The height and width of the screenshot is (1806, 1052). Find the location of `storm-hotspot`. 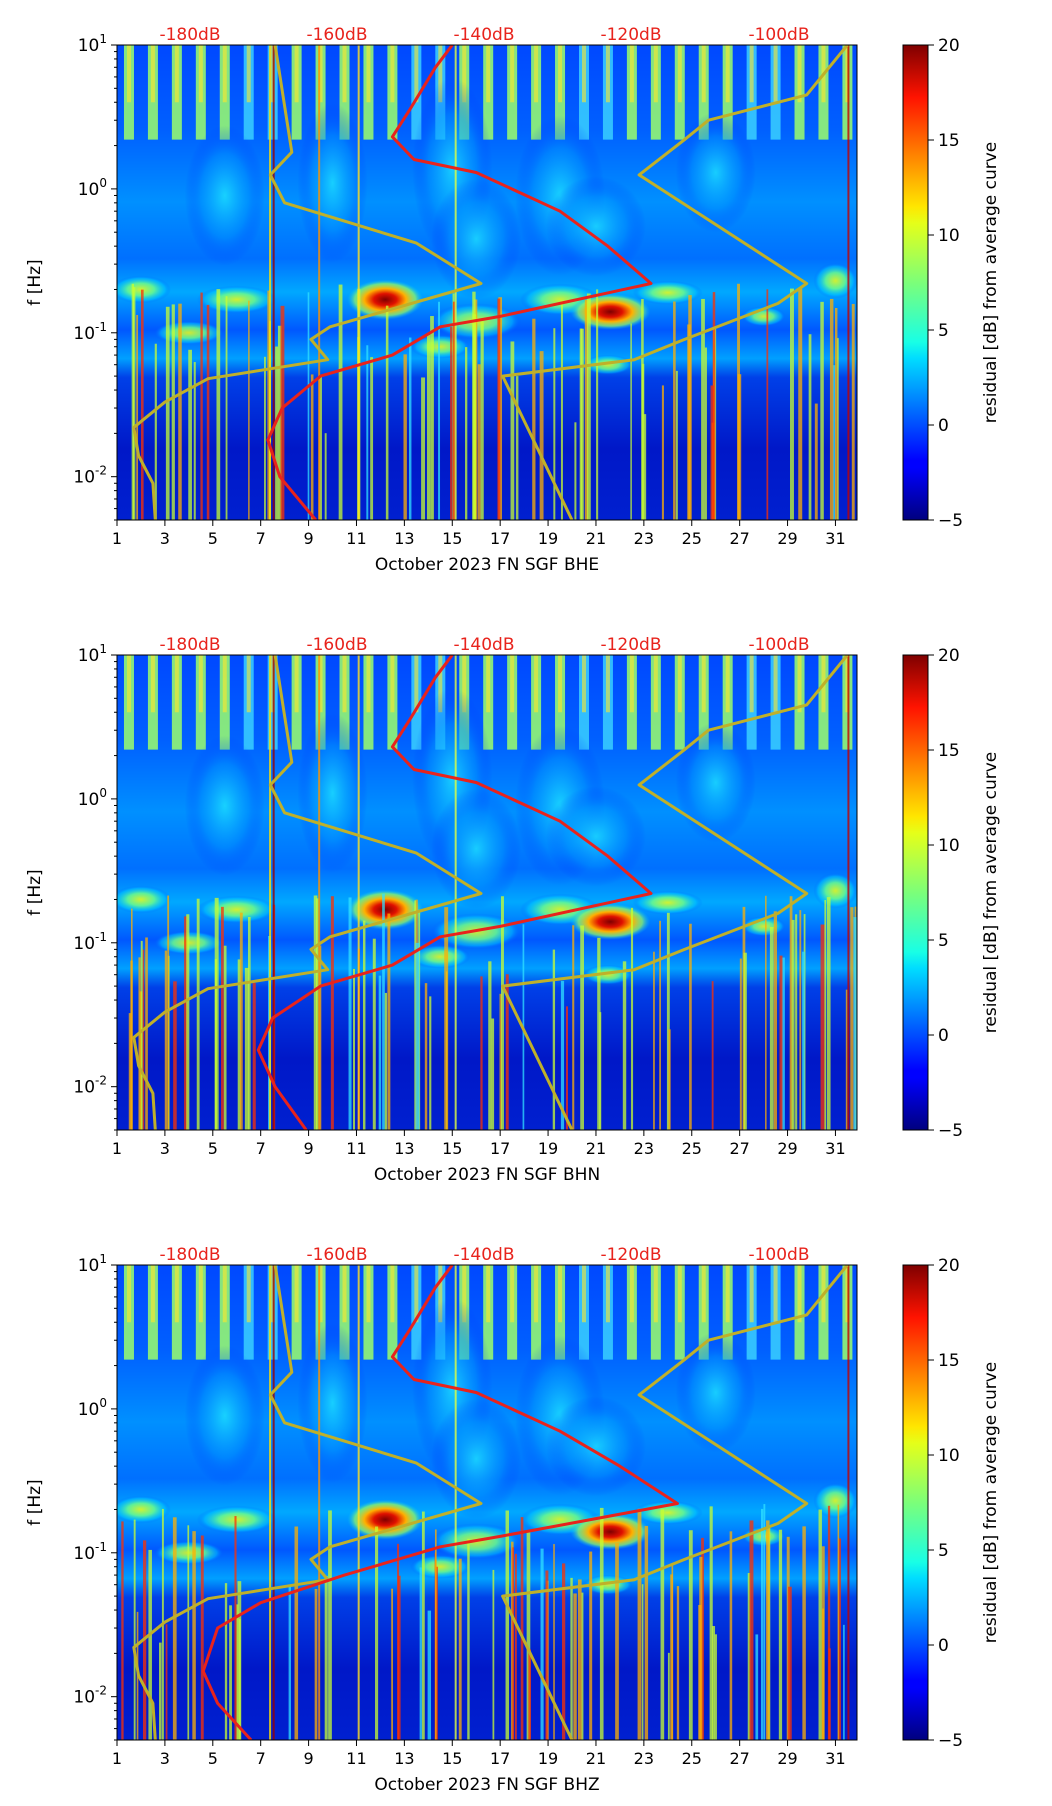

storm-hotspot is located at coordinates (385, 909).